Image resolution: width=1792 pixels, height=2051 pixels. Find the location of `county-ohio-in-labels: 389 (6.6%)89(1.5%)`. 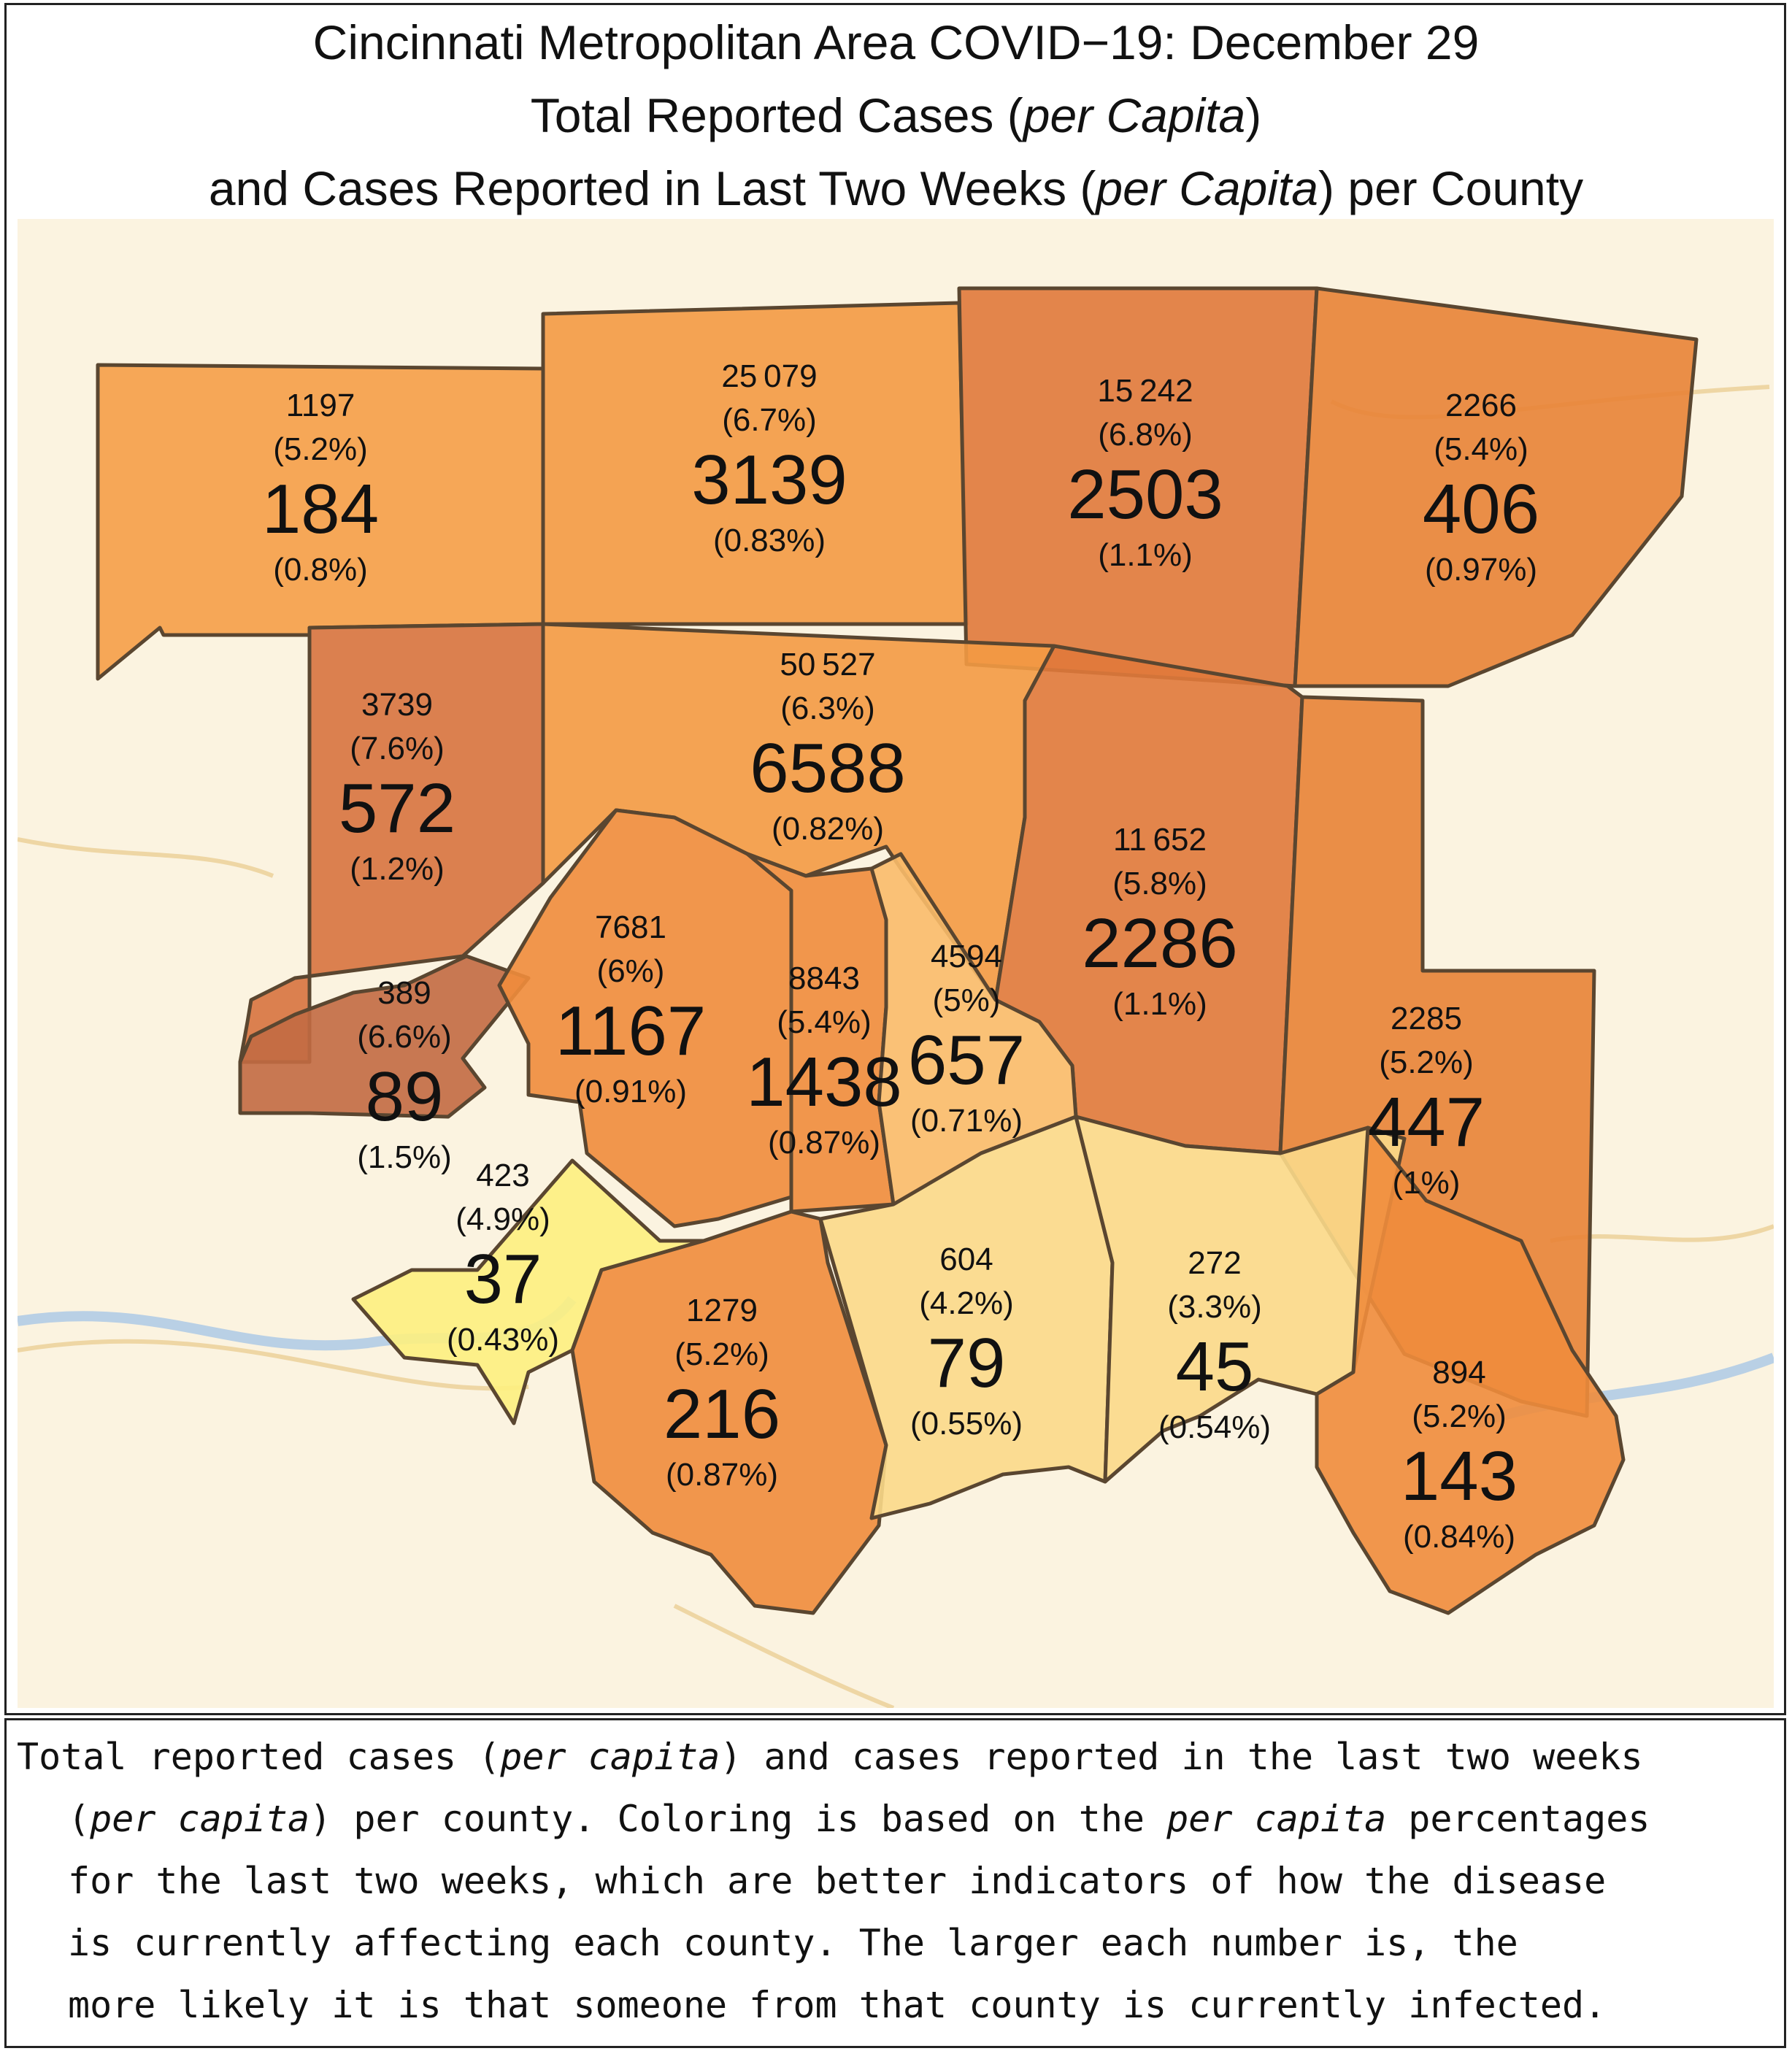

county-ohio-in-labels: 389 (6.6%)89(1.5%) is located at coordinates (405, 1075).